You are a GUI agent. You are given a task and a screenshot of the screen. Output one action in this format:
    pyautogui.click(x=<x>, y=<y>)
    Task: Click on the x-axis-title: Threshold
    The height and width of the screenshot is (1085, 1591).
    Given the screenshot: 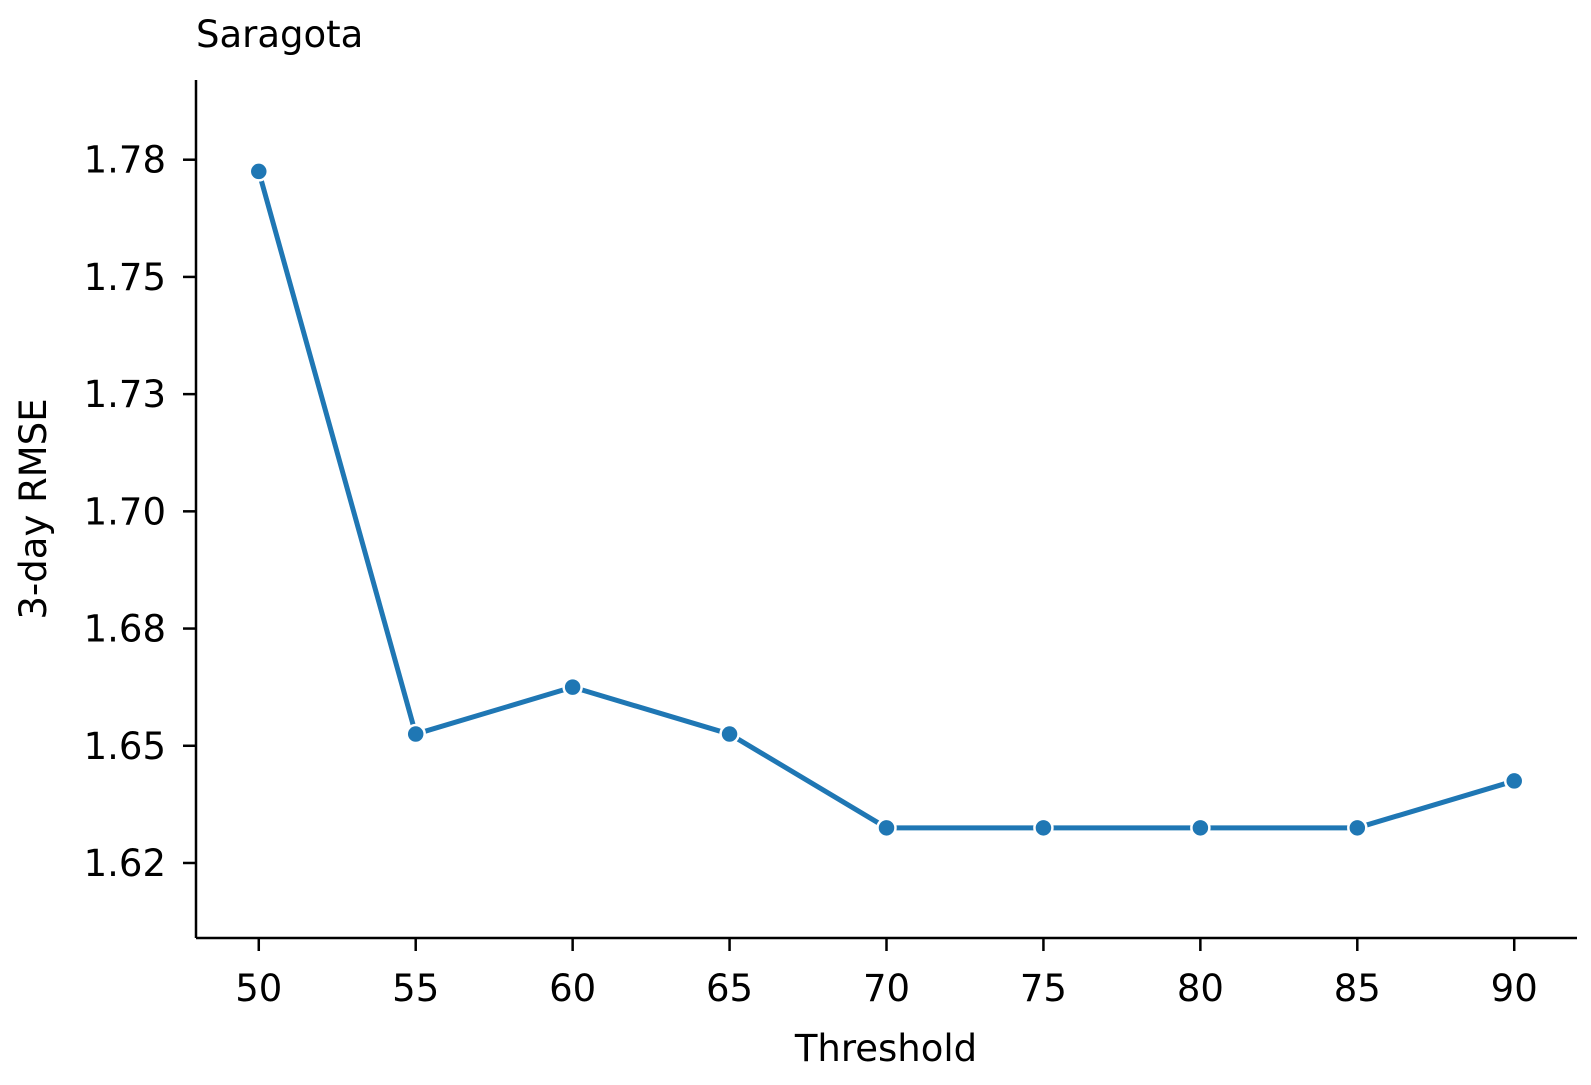 What is the action you would take?
    pyautogui.click(x=885, y=1048)
    